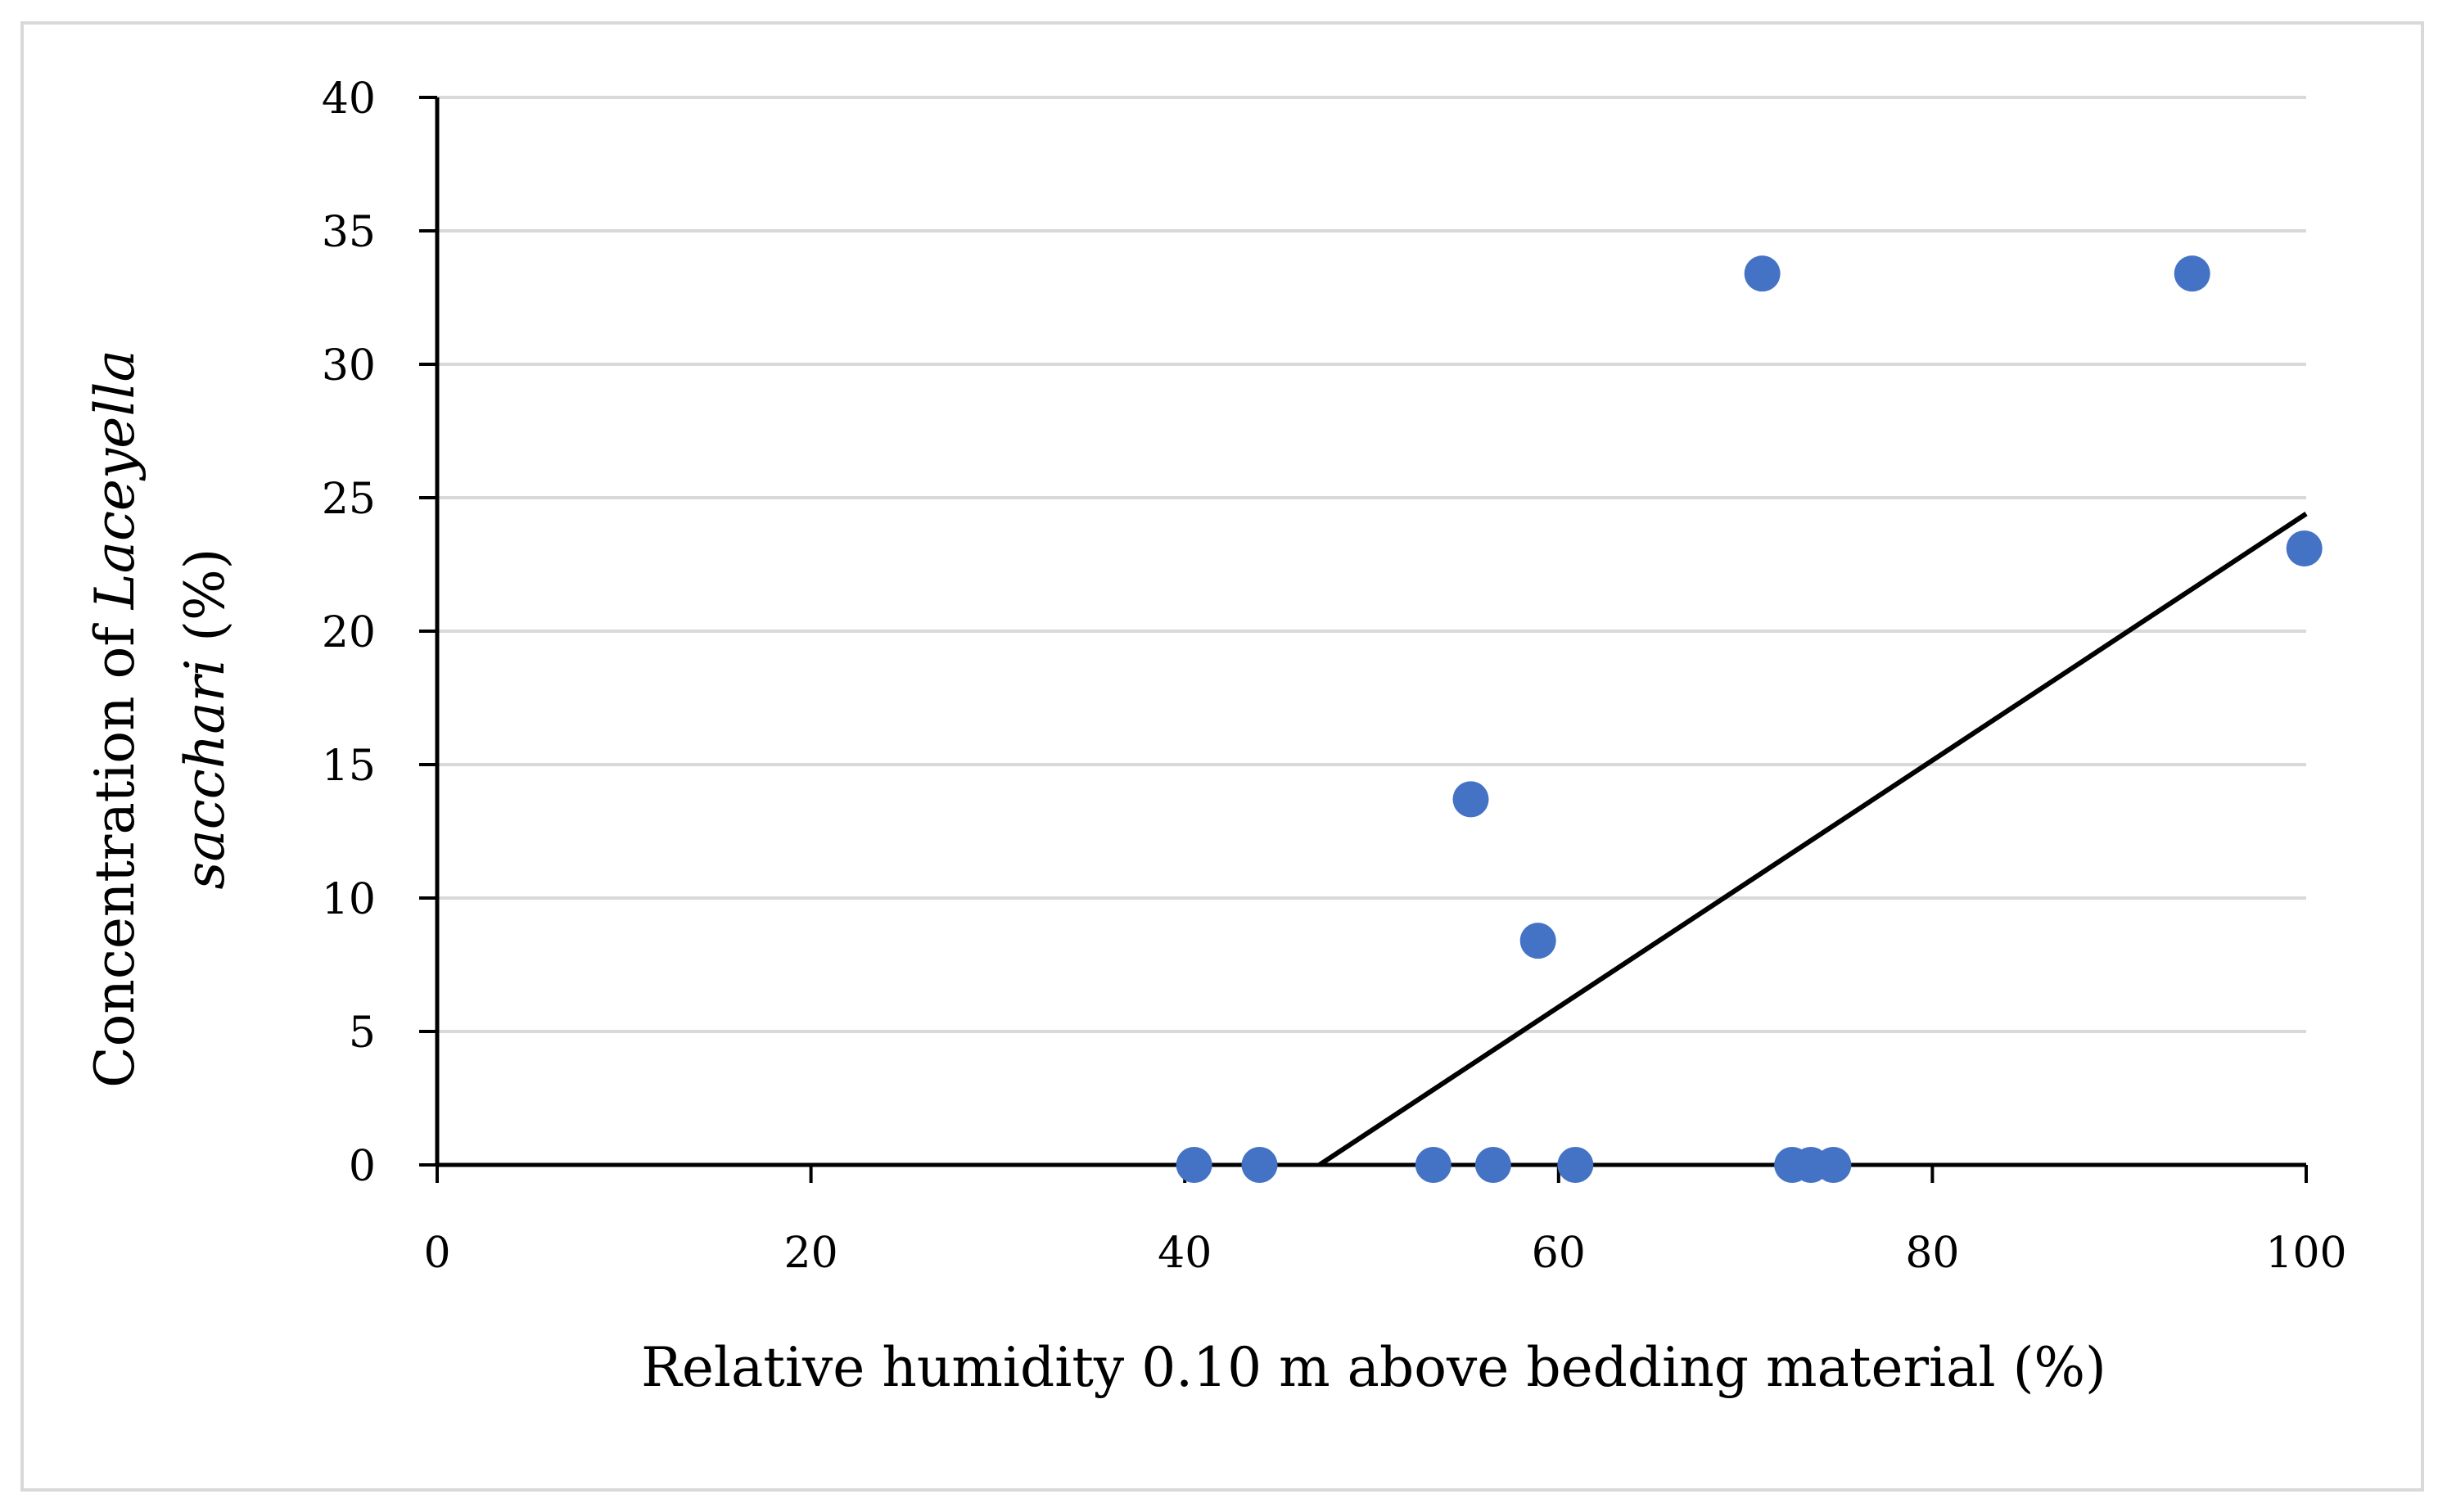  What do you see at coordinates (1932, 1253) in the screenshot?
I see `x-tick-label-80: 80` at bounding box center [1932, 1253].